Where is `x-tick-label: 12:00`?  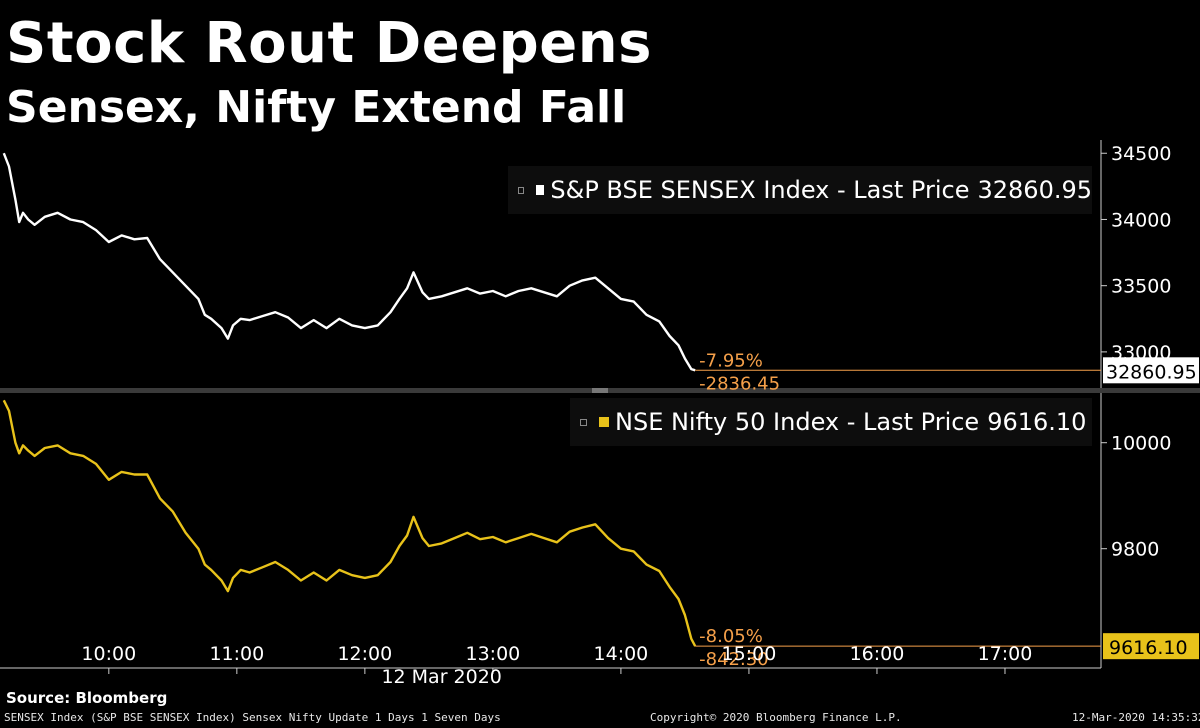 x-tick-label: 12:00 is located at coordinates (364, 654).